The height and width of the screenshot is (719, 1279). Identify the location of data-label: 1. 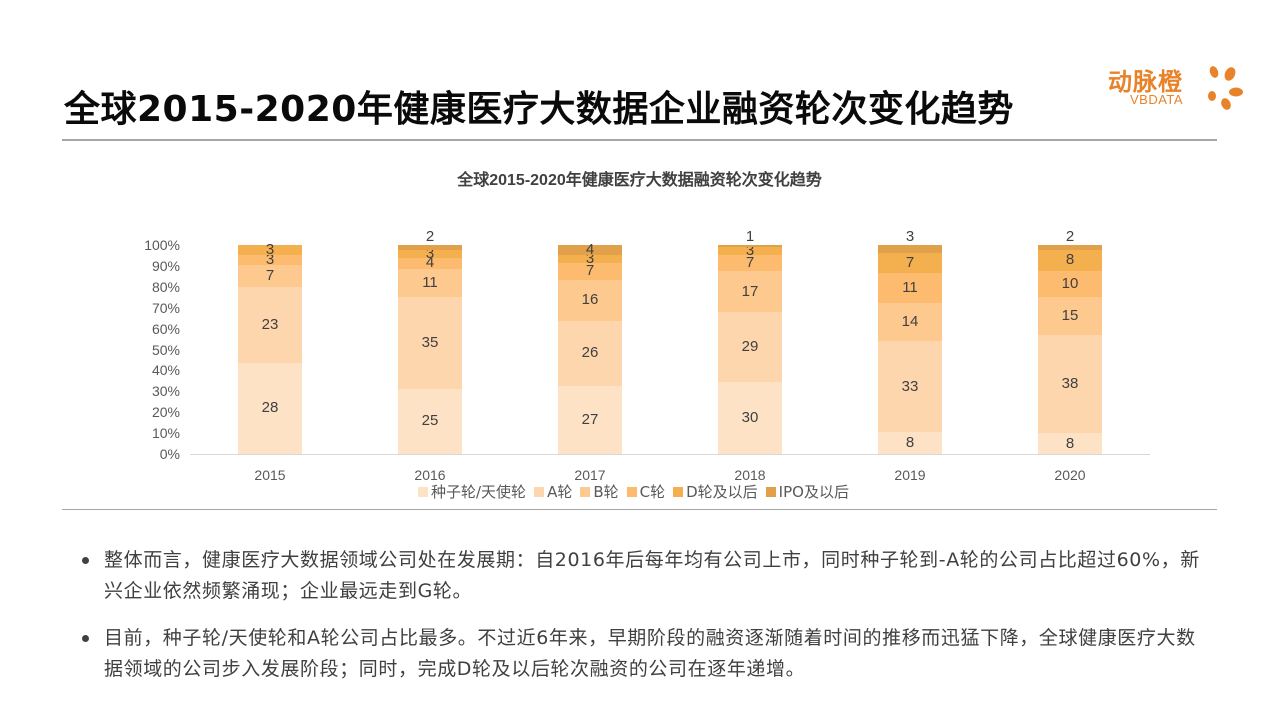
(750, 236).